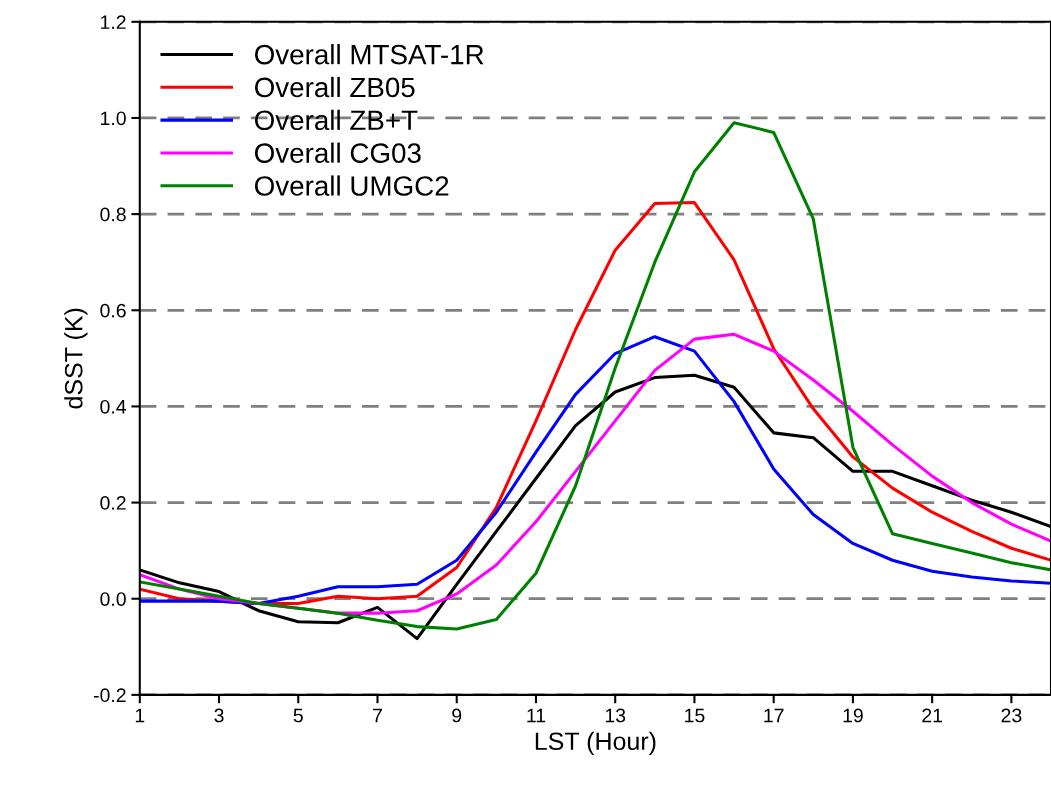 This screenshot has width=1051, height=808. I want to click on y-tick-label: 0.4, so click(113, 406).